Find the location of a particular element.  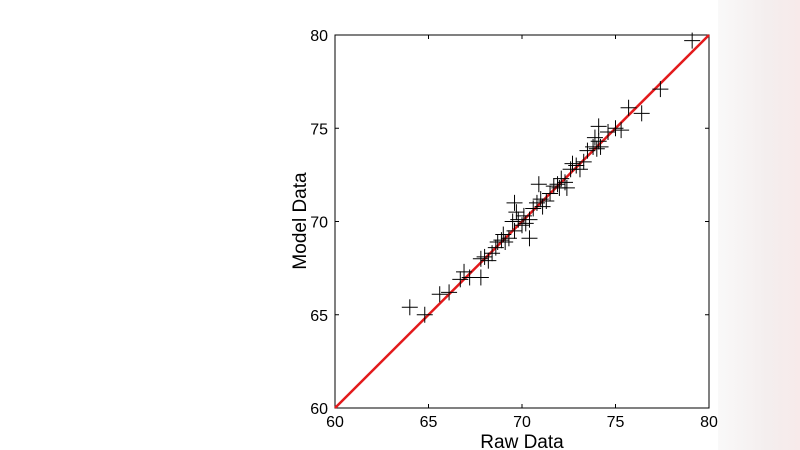

y-tick-label: 75 is located at coordinates (319, 129).